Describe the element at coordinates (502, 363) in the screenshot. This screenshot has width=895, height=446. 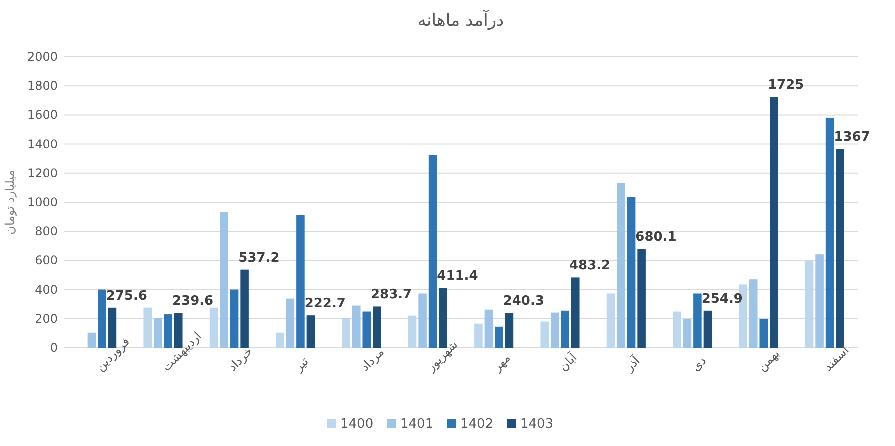
I see `x-tick-label: مهر` at that location.